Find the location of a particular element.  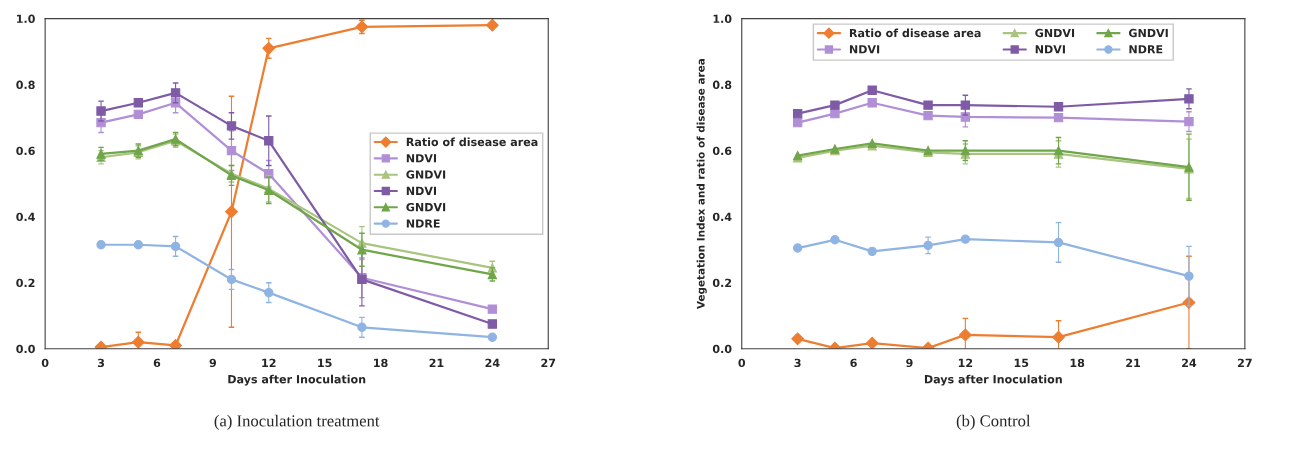

text: (b) Control is located at coordinates (993, 422).